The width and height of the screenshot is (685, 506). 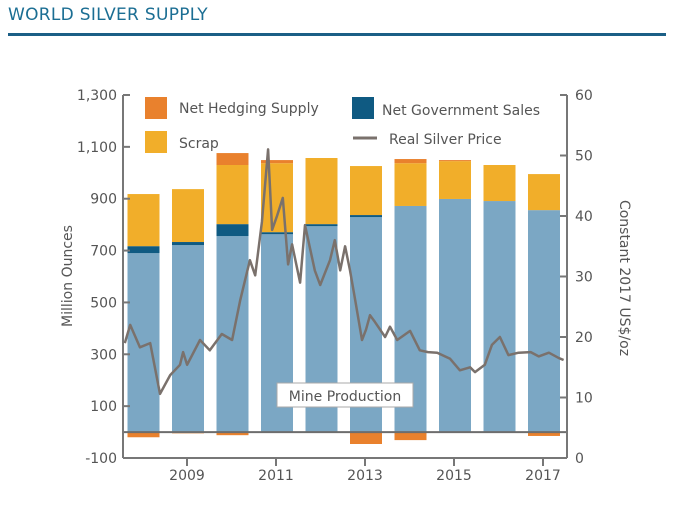 What do you see at coordinates (156, 108) in the screenshot?
I see `legend-swatch-hedging` at bounding box center [156, 108].